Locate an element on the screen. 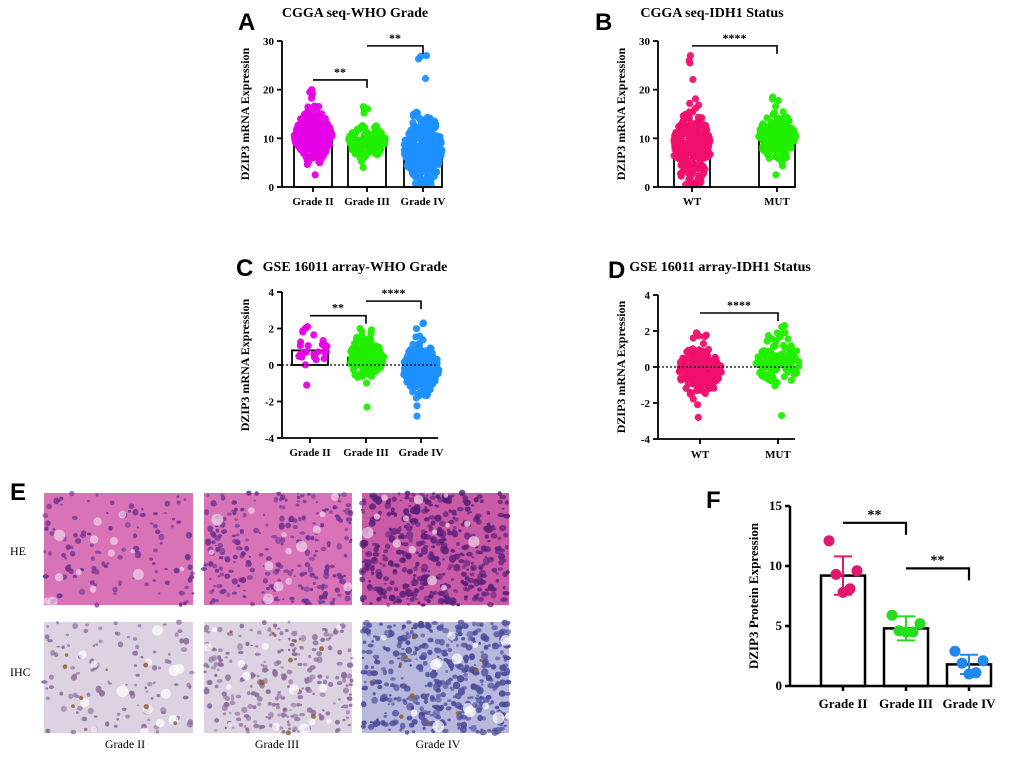  y-tick-label: -4 is located at coordinates (646, 440).